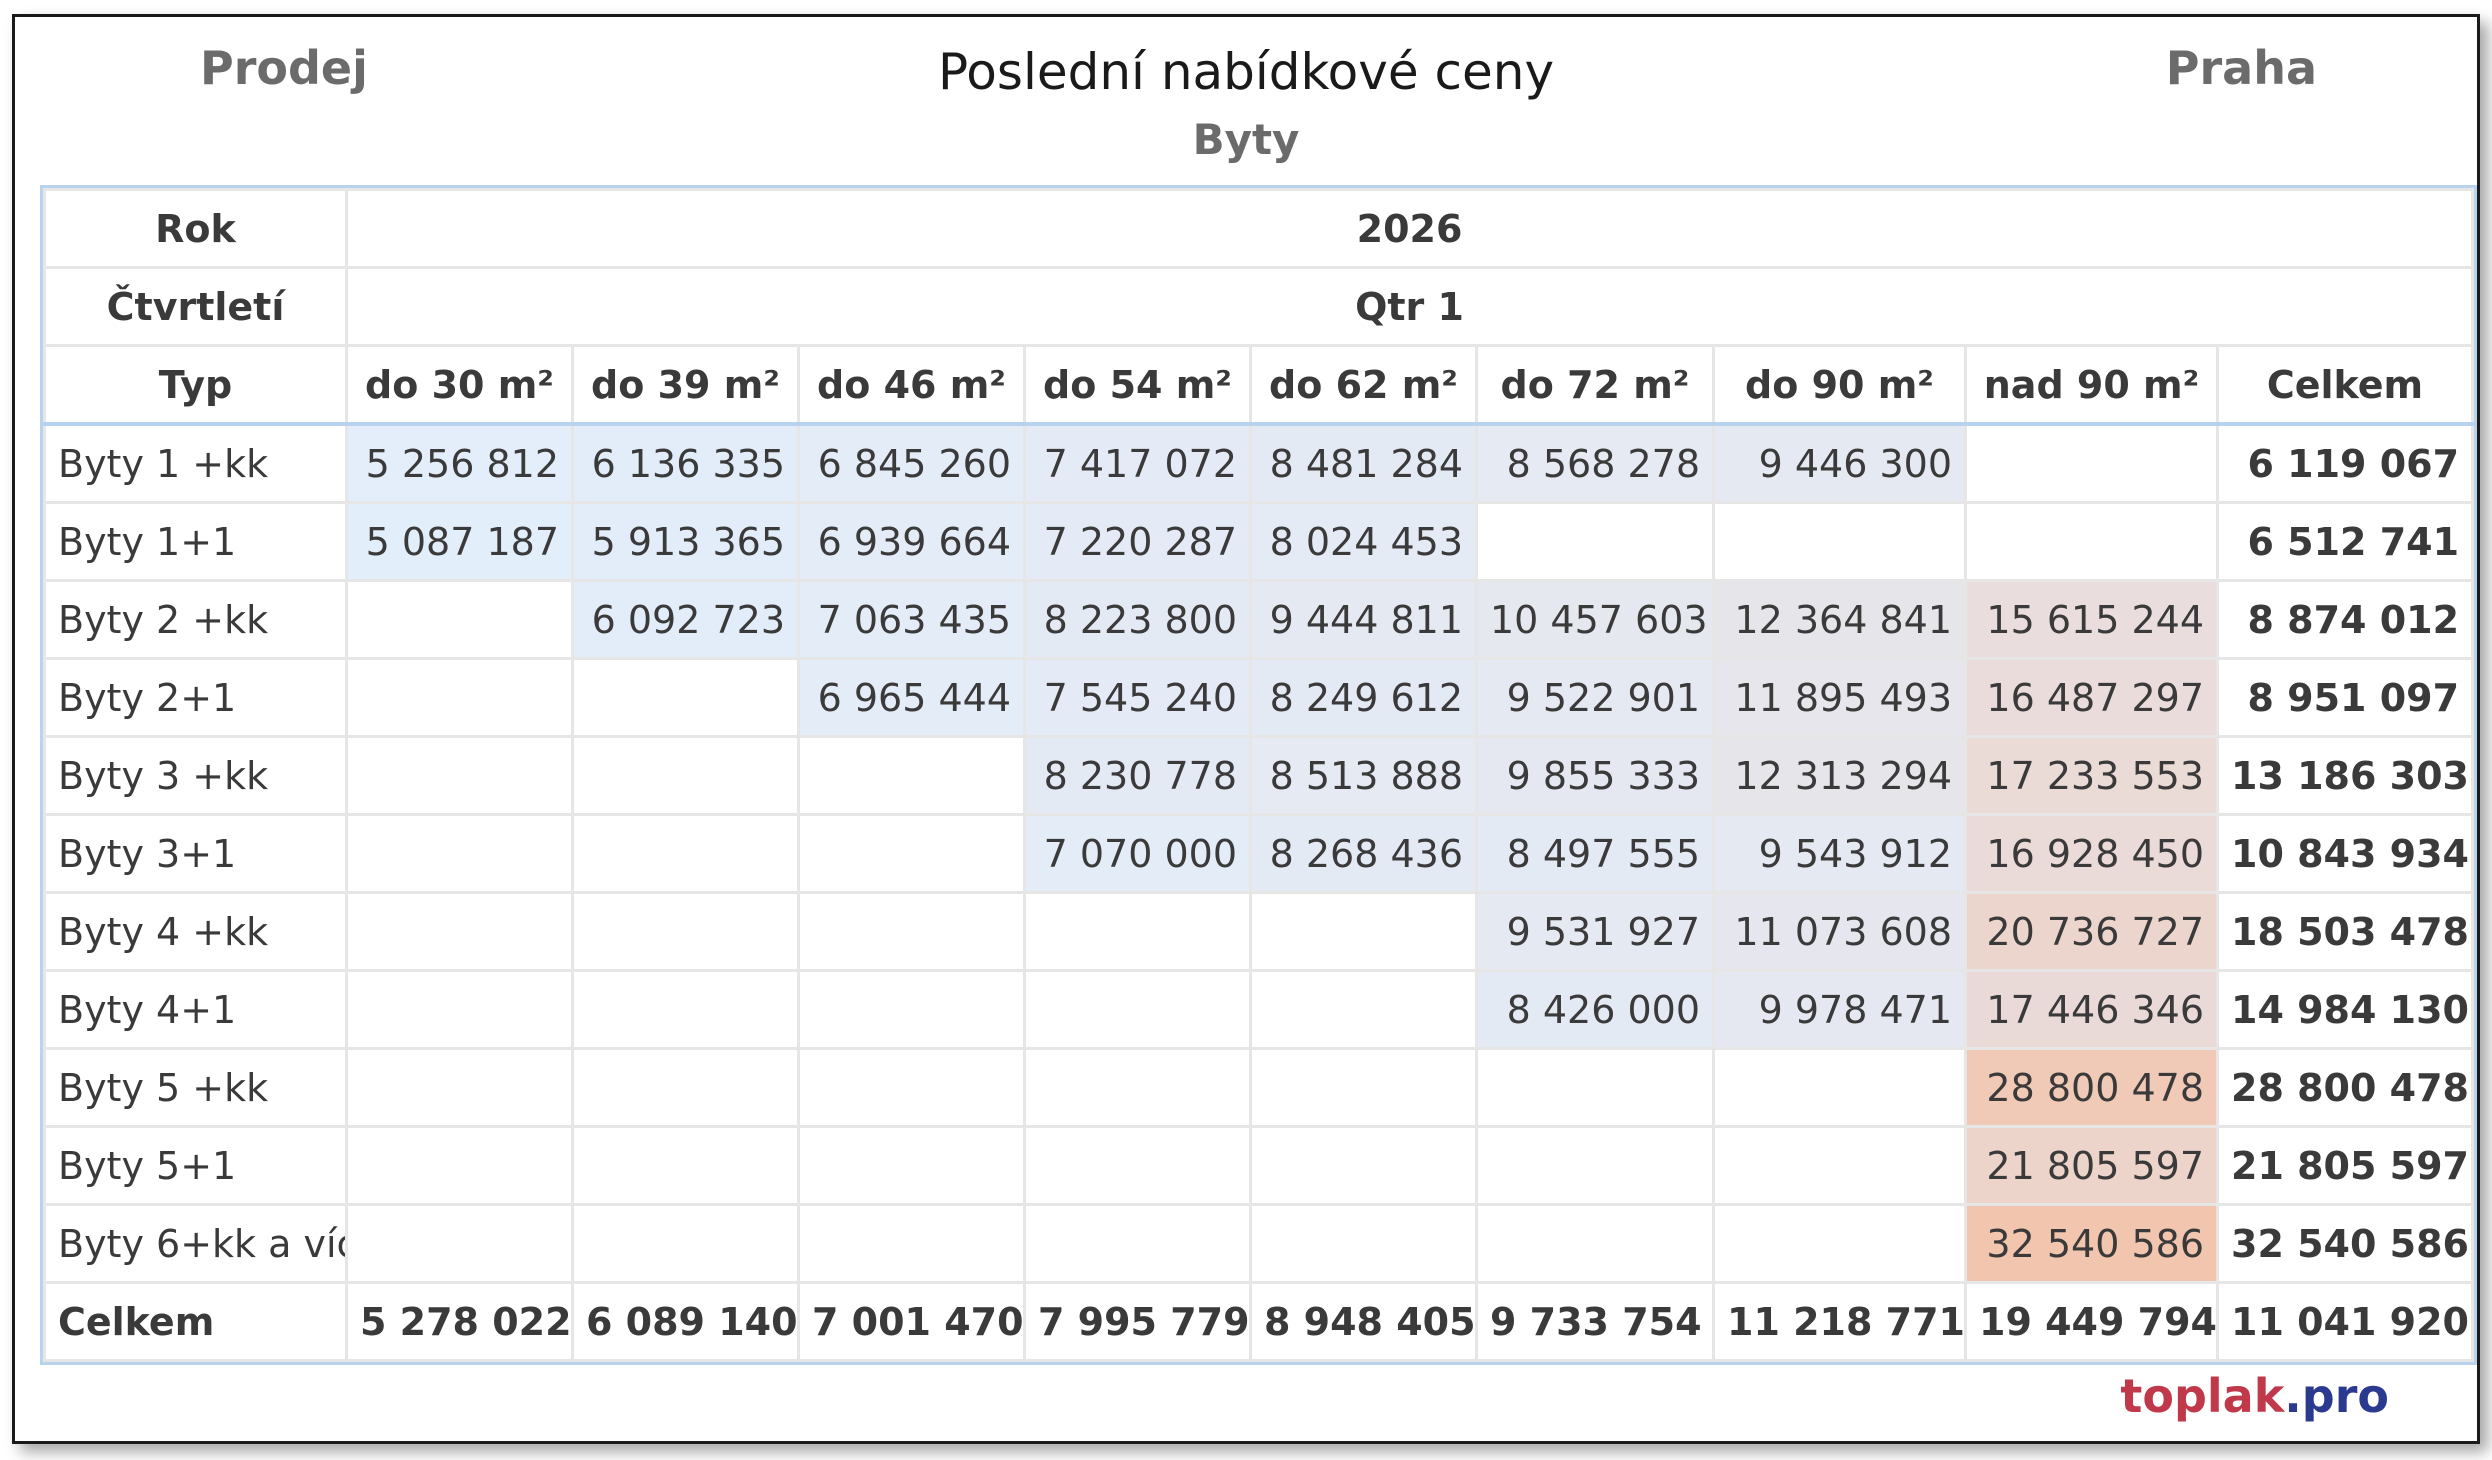 This screenshot has width=2492, height=1460. What do you see at coordinates (1839, 463) in the screenshot?
I see `price-cell: 9 446 300` at bounding box center [1839, 463].